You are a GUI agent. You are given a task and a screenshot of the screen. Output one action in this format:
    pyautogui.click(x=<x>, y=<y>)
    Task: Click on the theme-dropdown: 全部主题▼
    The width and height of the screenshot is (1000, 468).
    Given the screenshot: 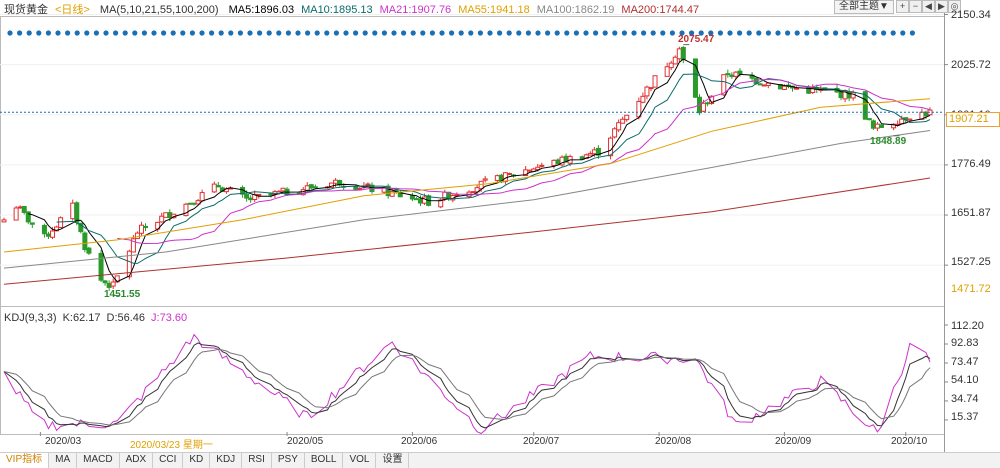 What is the action you would take?
    pyautogui.click(x=864, y=7)
    